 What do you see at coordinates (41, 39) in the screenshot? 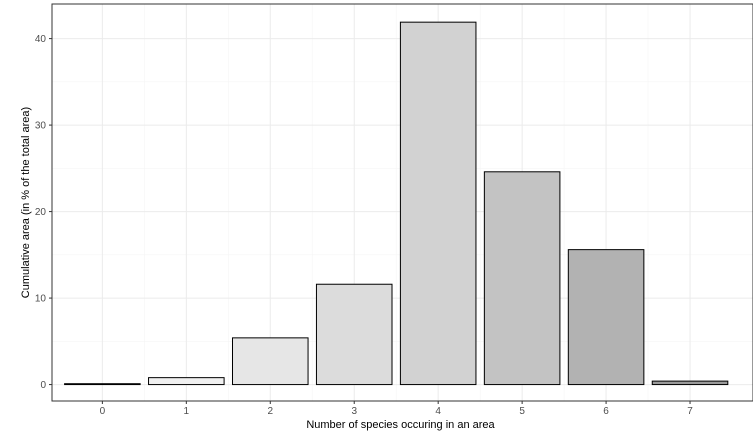
I see `y-tick-label: 40` at bounding box center [41, 39].